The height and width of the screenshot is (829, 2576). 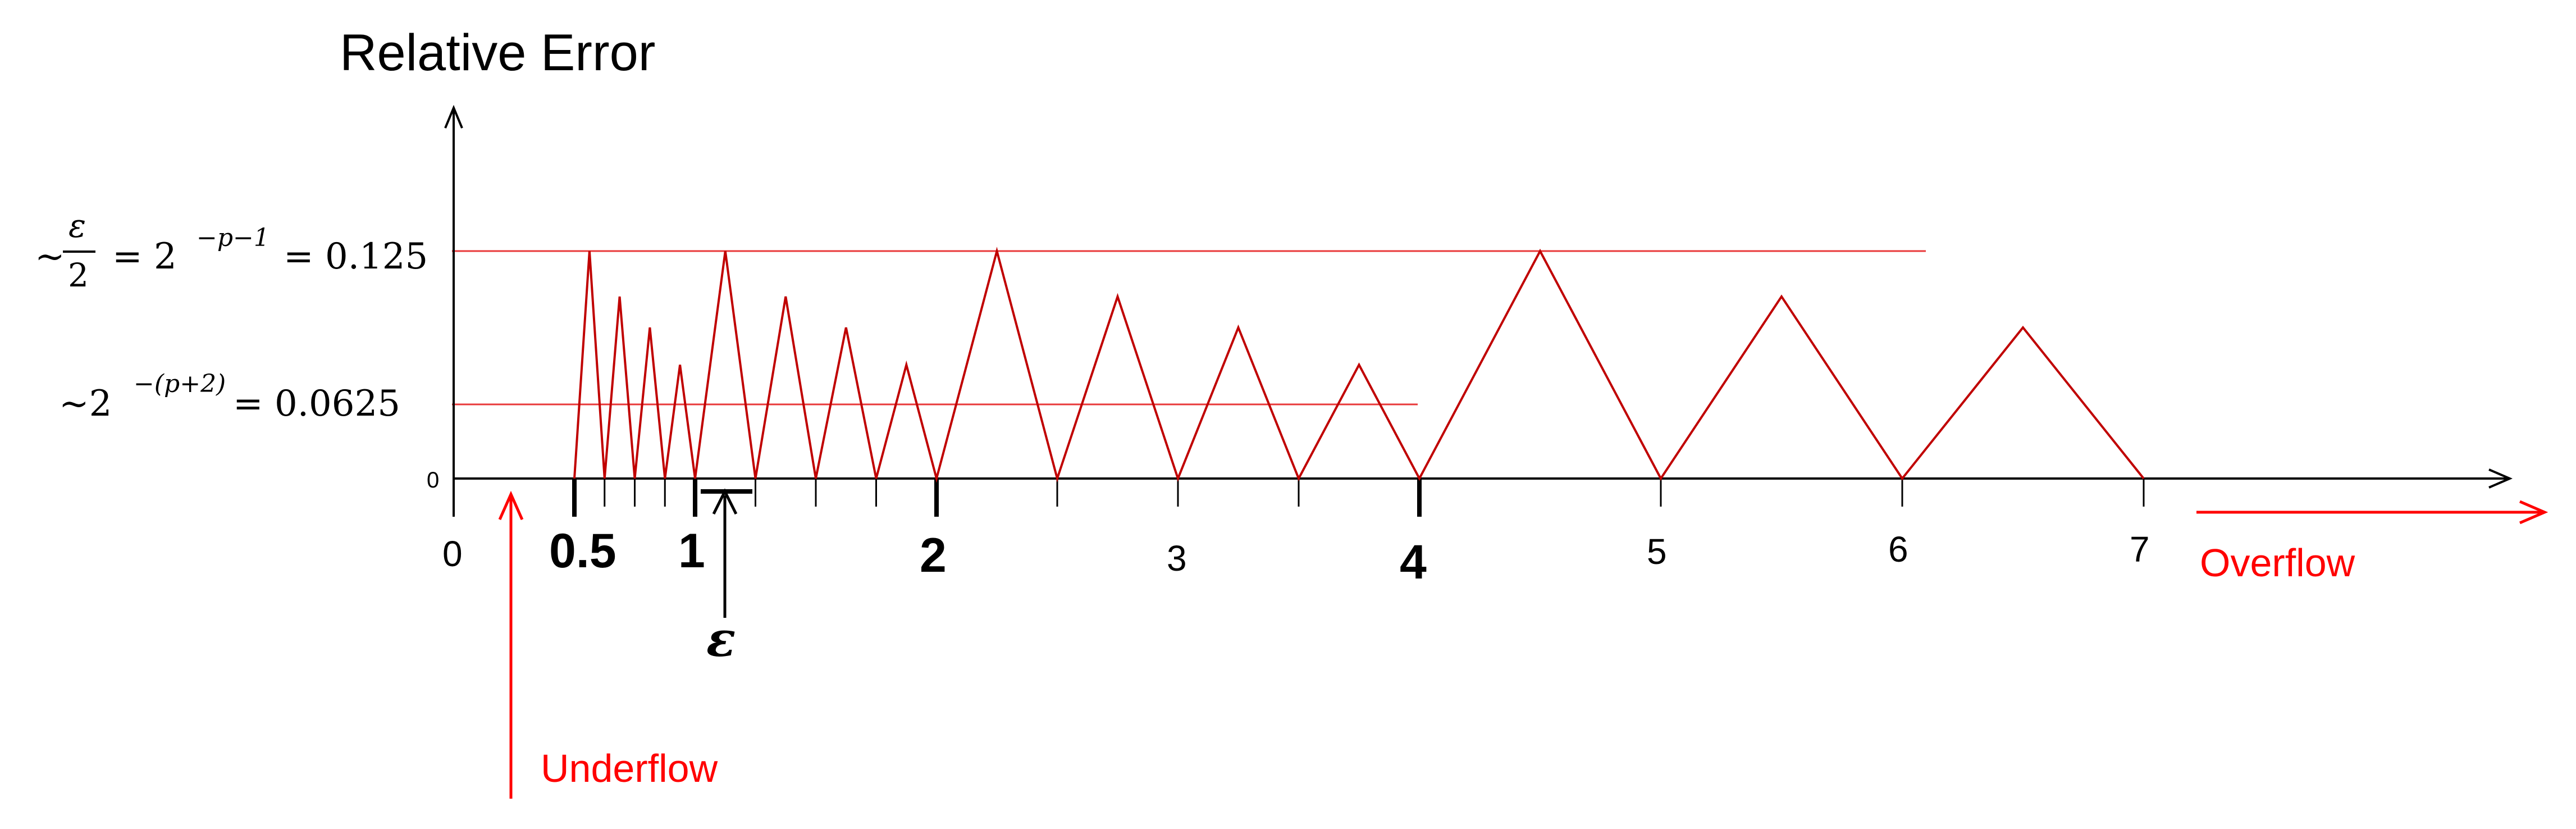 What do you see at coordinates (933, 555) in the screenshot?
I see `x-label-2: 2` at bounding box center [933, 555].